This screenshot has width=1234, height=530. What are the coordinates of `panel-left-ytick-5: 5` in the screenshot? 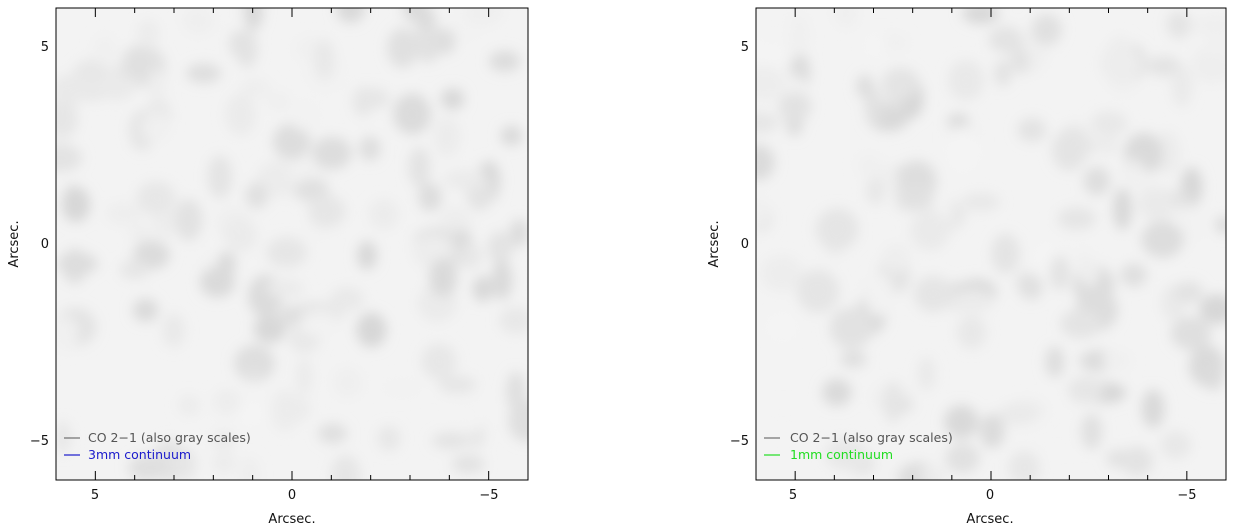 It's located at (45, 47).